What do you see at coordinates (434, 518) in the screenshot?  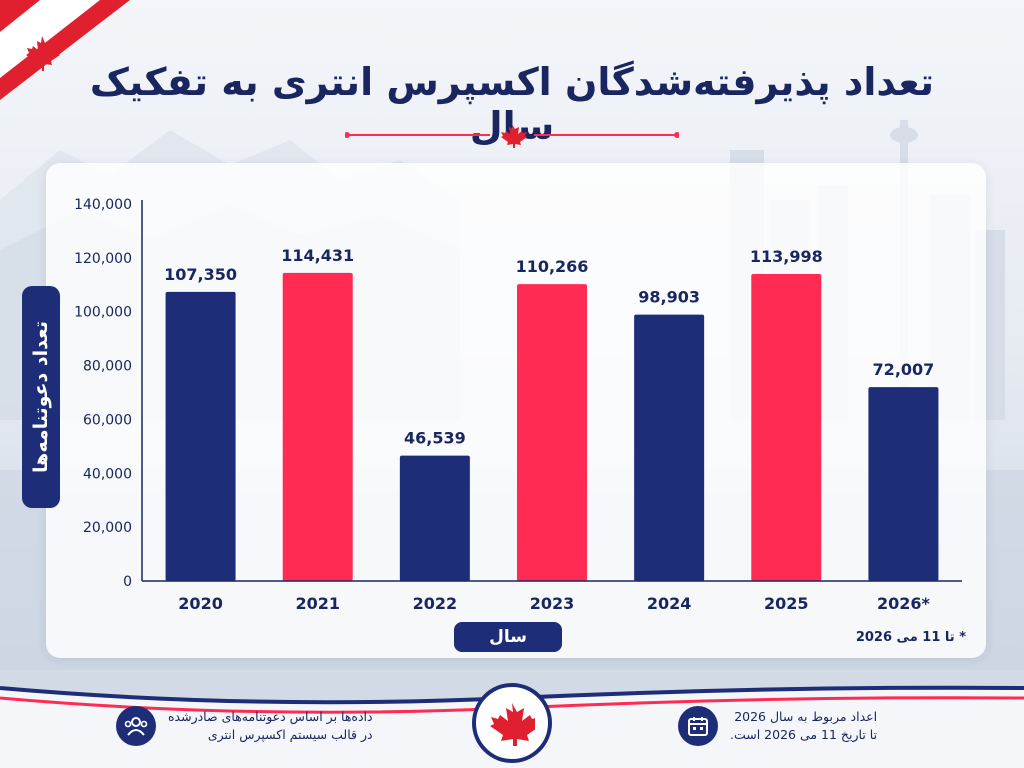 I see `bar-2022` at bounding box center [434, 518].